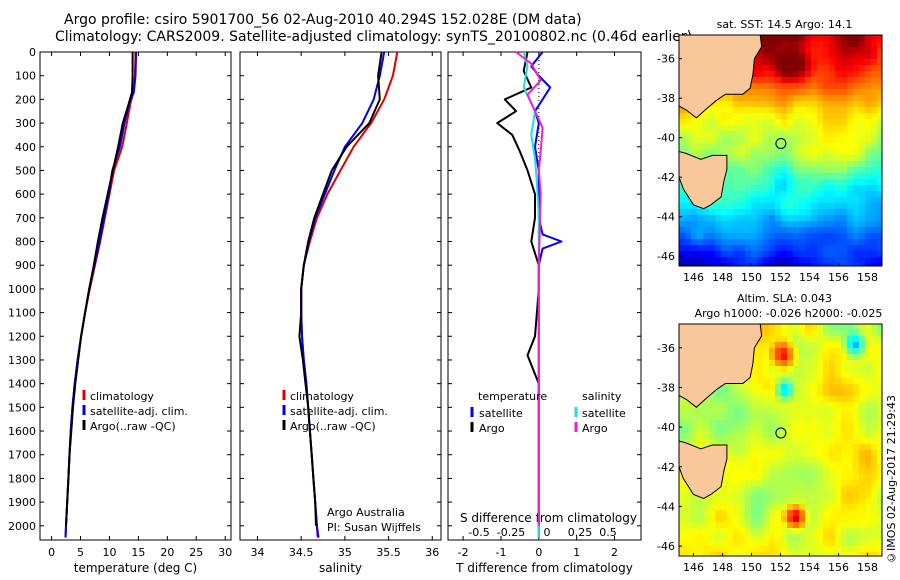 The width and height of the screenshot is (900, 580). What do you see at coordinates (22, 478) in the screenshot?
I see `depth-tick-label: 1800` at bounding box center [22, 478].